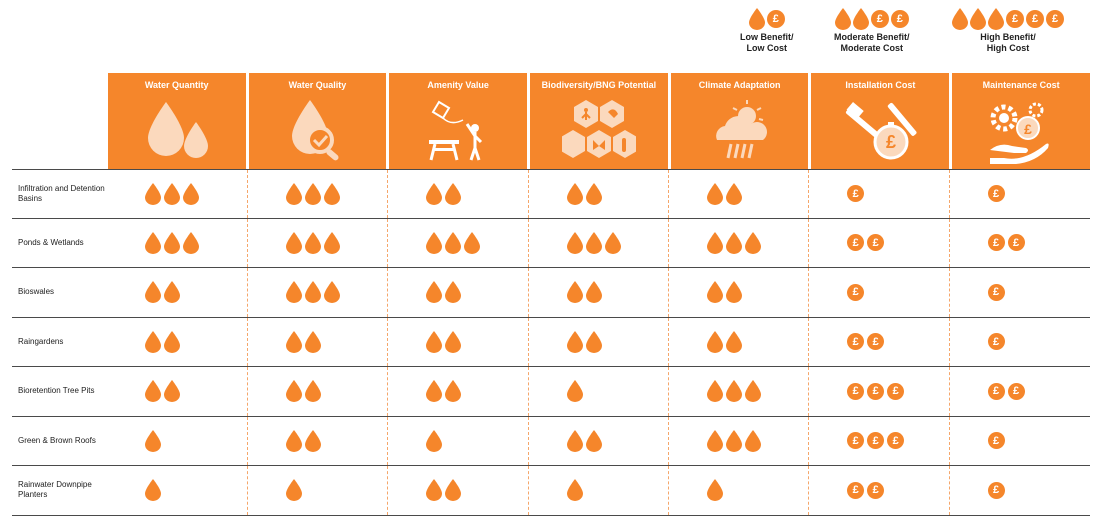 The image size is (1100, 521). I want to click on column-header-title: Water Quality, so click(317, 85).